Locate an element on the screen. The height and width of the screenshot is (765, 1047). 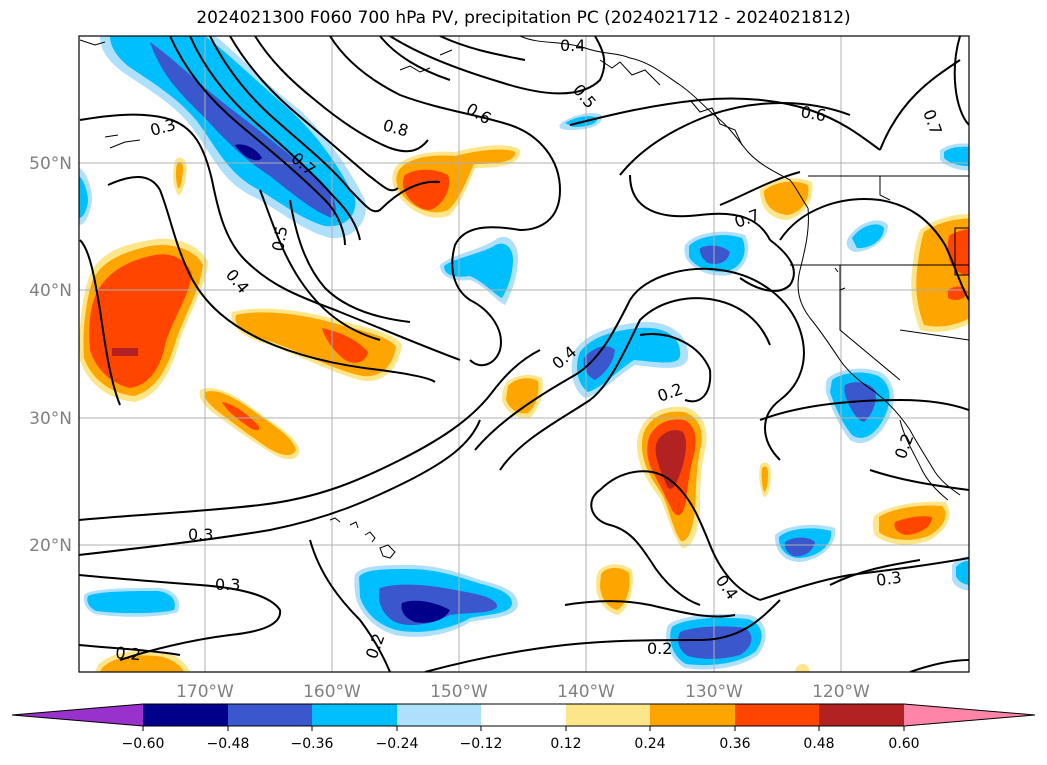
colorbar-tick-label: −0.36 is located at coordinates (312, 744).